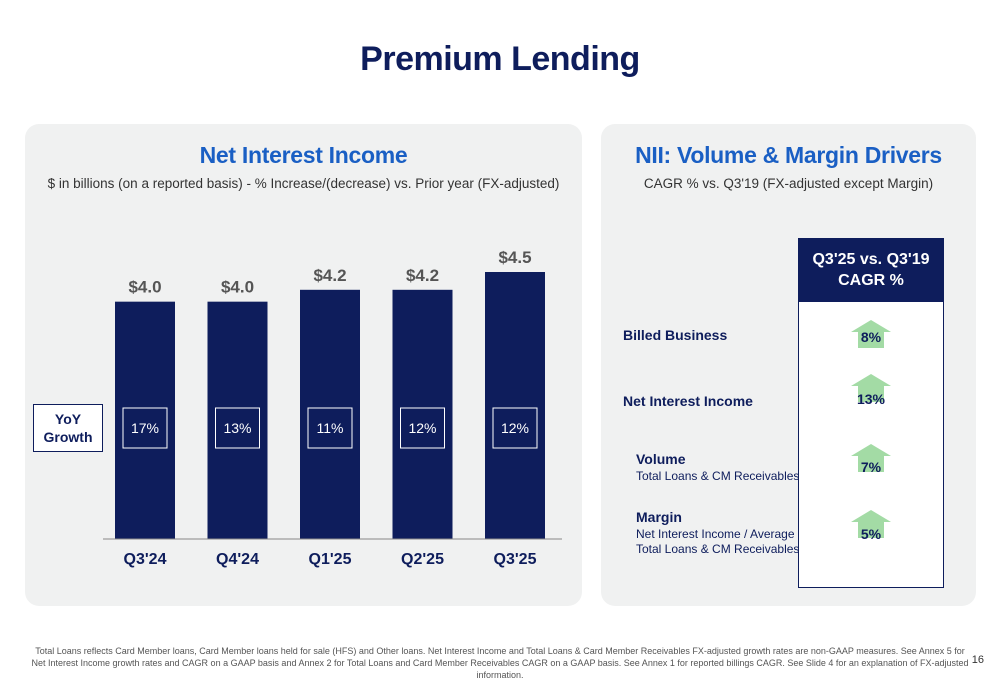  What do you see at coordinates (659, 517) in the screenshot?
I see `driver-label-margin: Margin` at bounding box center [659, 517].